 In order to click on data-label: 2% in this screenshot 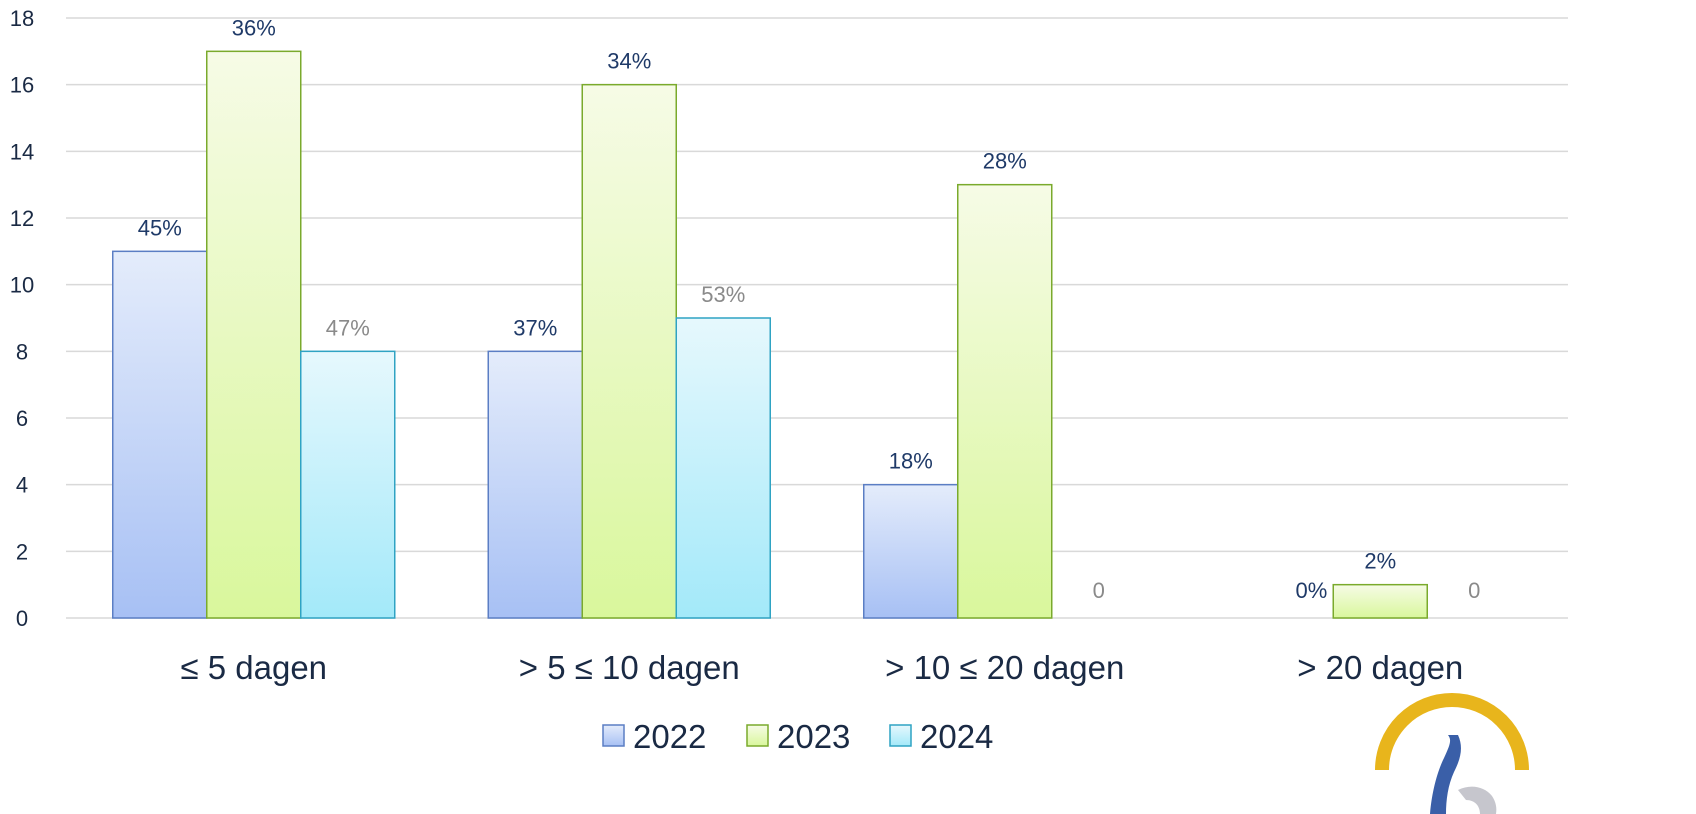, I will do `click(1380, 561)`.